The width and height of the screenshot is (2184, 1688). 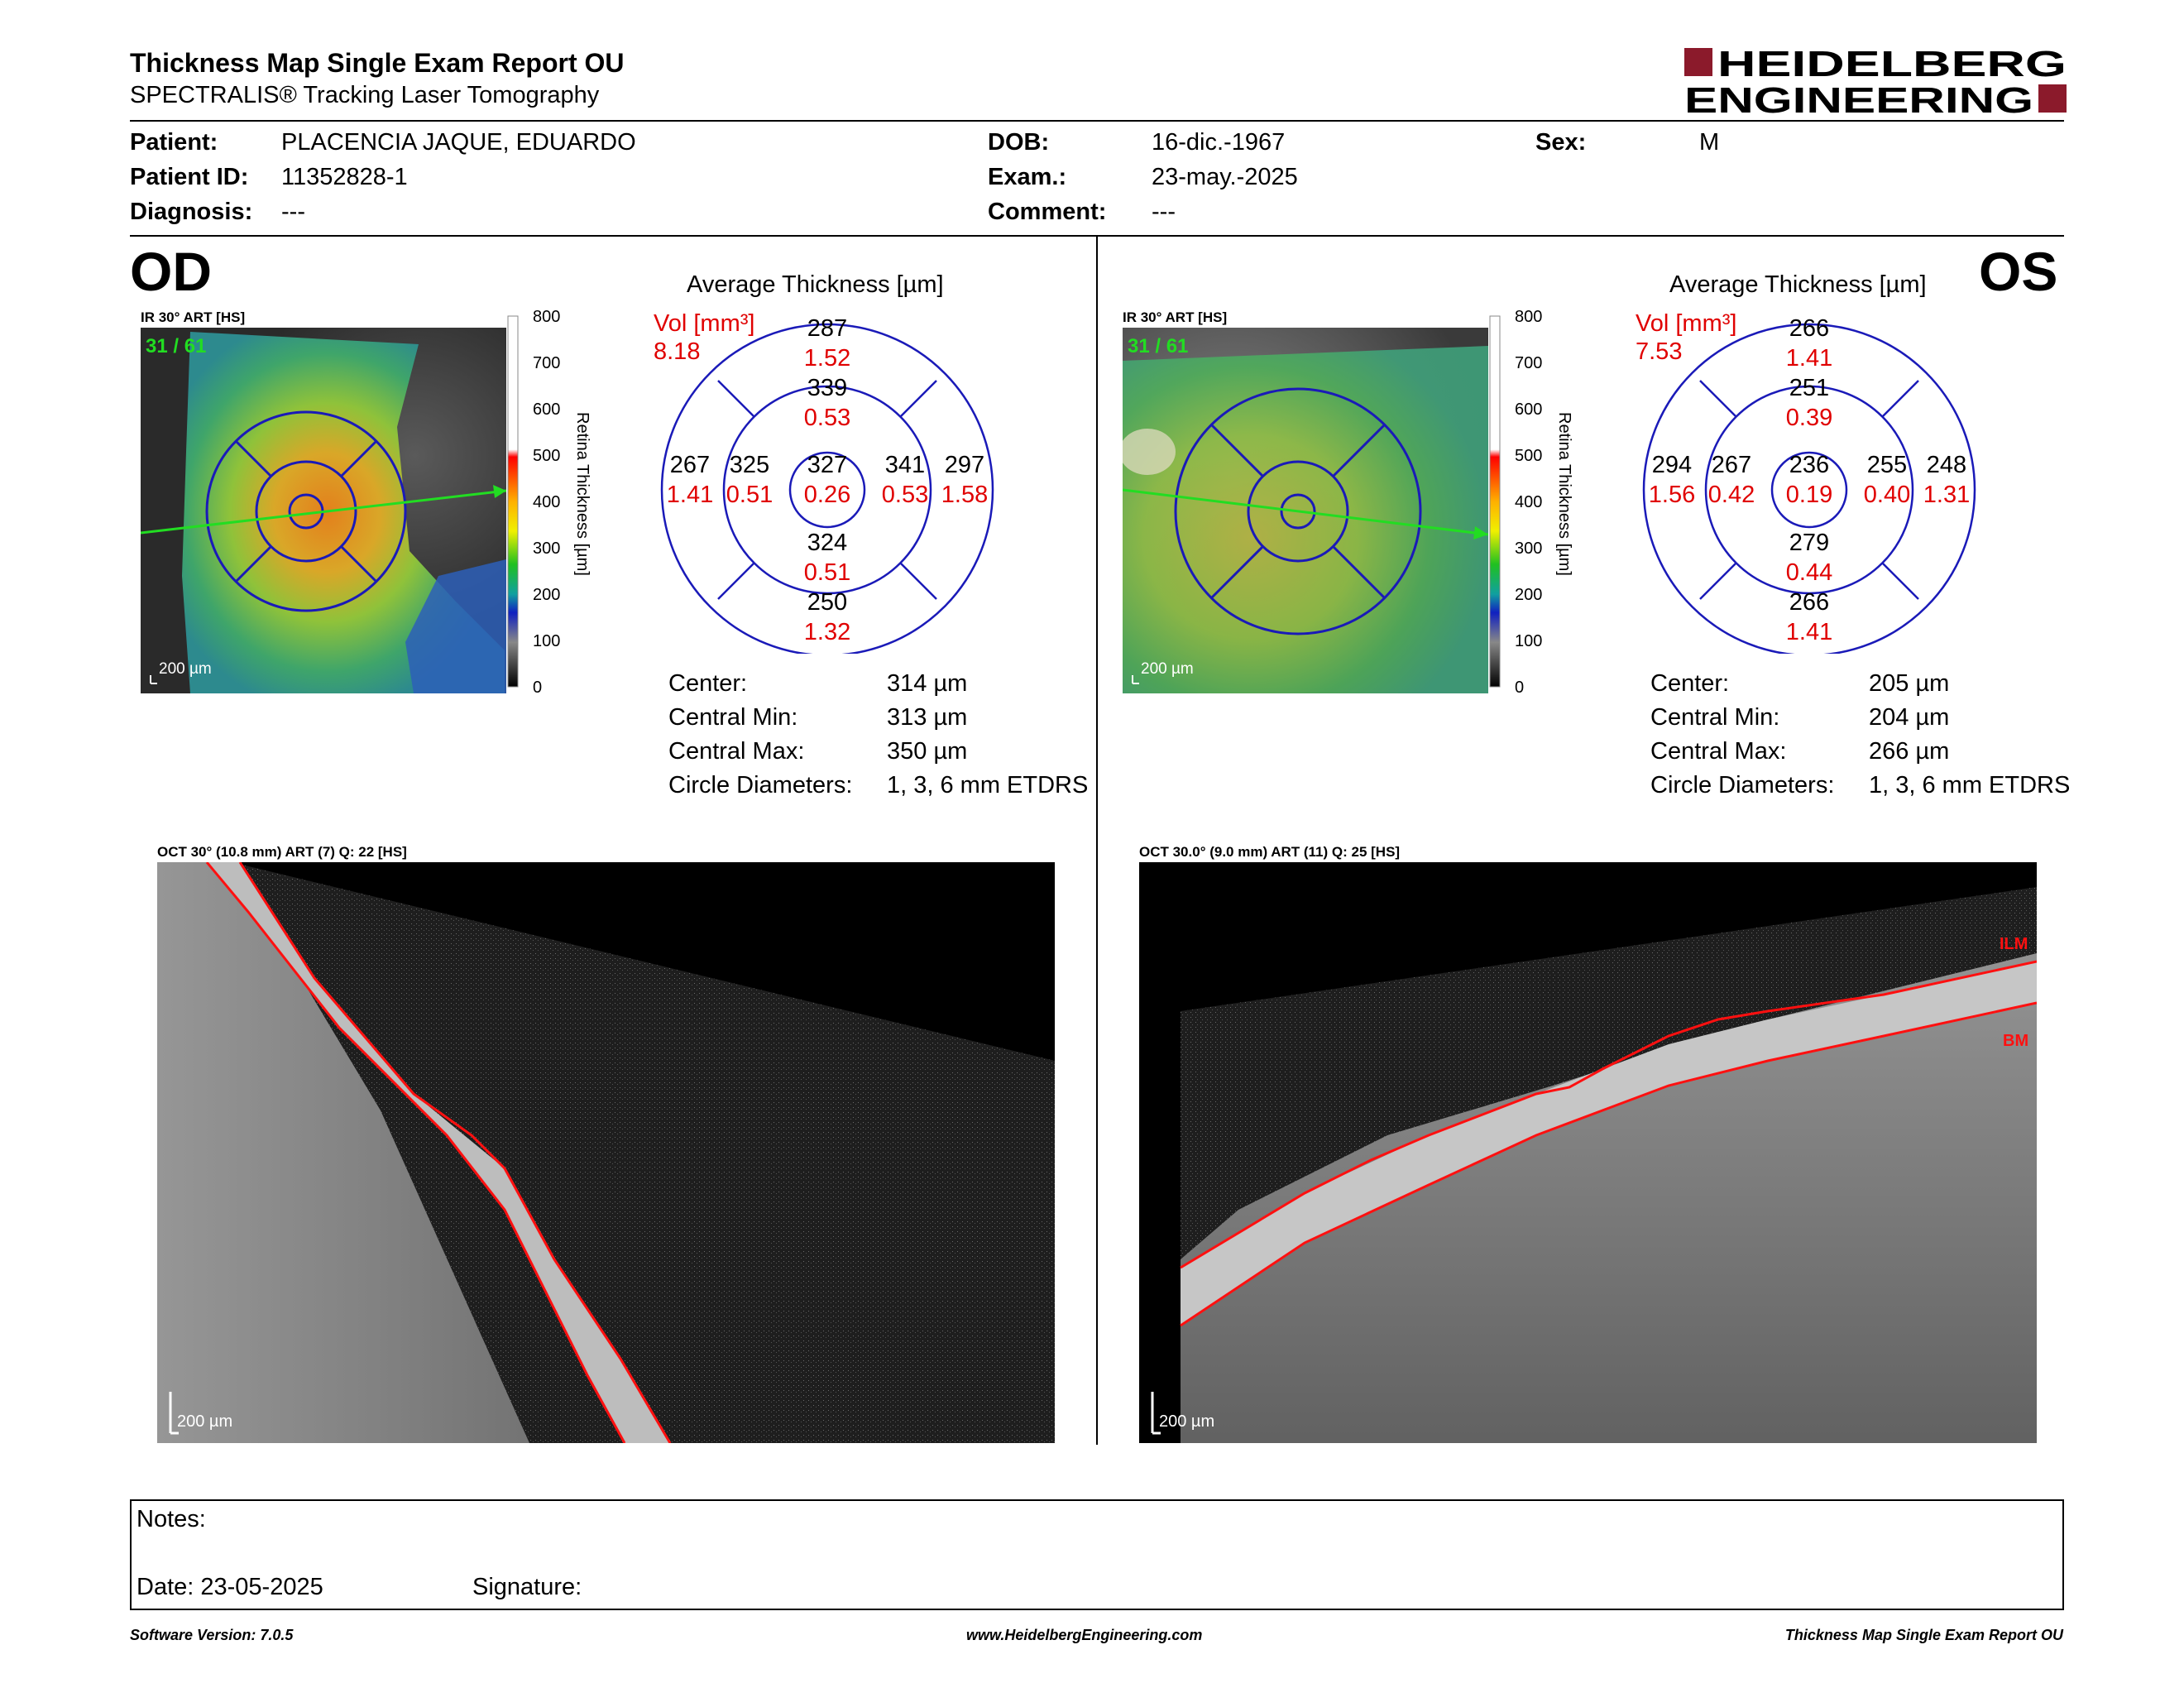 What do you see at coordinates (1923, 1635) in the screenshot?
I see `footer-report-name: Thickness Map Single Exam Report OU` at bounding box center [1923, 1635].